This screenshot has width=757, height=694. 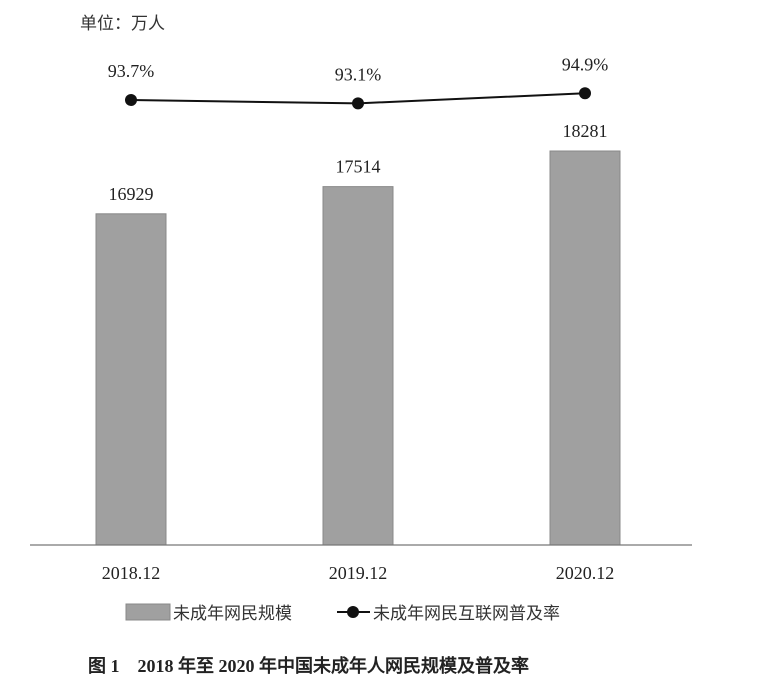 What do you see at coordinates (585, 93) in the screenshot?
I see `rate-point-2020.12` at bounding box center [585, 93].